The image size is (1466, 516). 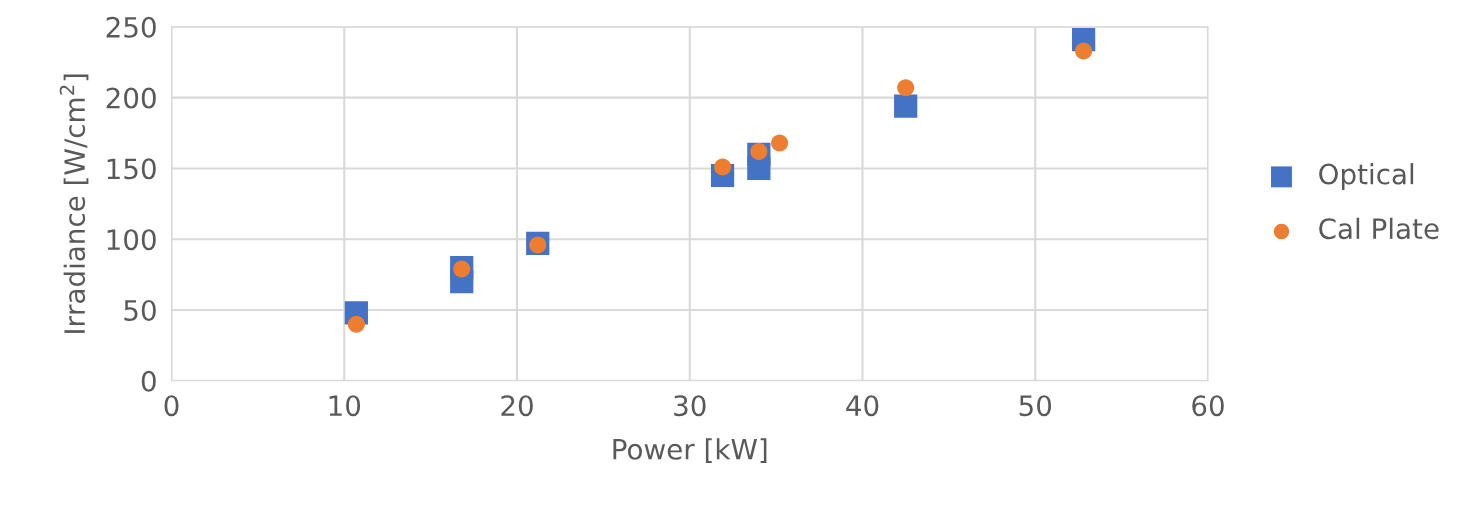 I want to click on legend-label: Optical, so click(x=1366, y=176).